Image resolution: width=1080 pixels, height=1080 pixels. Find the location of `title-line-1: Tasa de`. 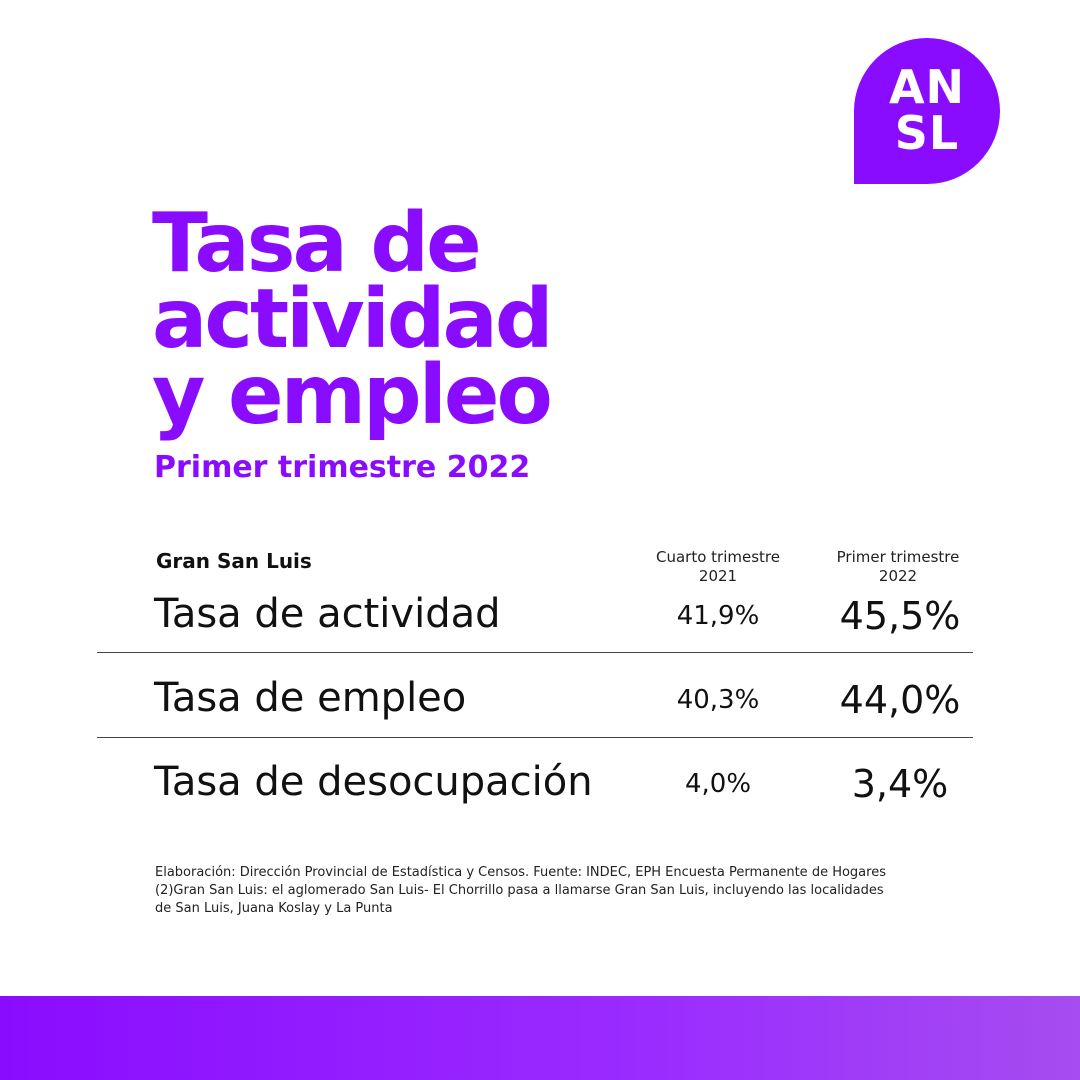

title-line-1: Tasa de is located at coordinates (317, 243).